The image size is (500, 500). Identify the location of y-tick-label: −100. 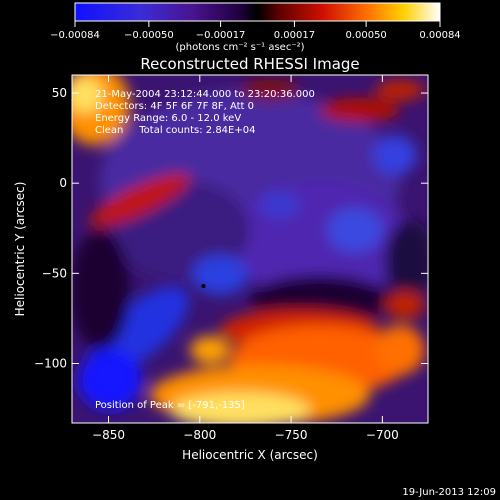
(50, 363).